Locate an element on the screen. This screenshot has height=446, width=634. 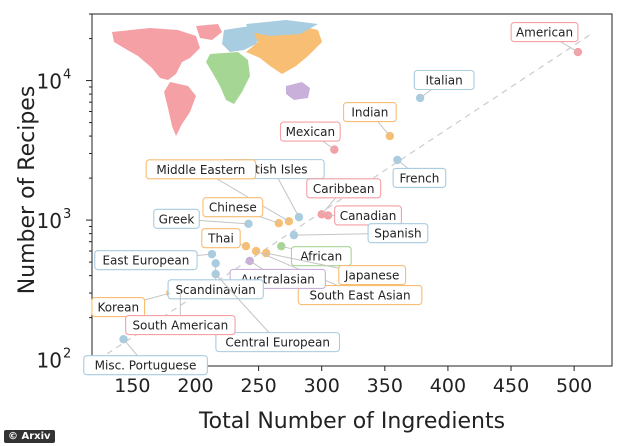
x-tick-label: 350 is located at coordinates (385, 386).